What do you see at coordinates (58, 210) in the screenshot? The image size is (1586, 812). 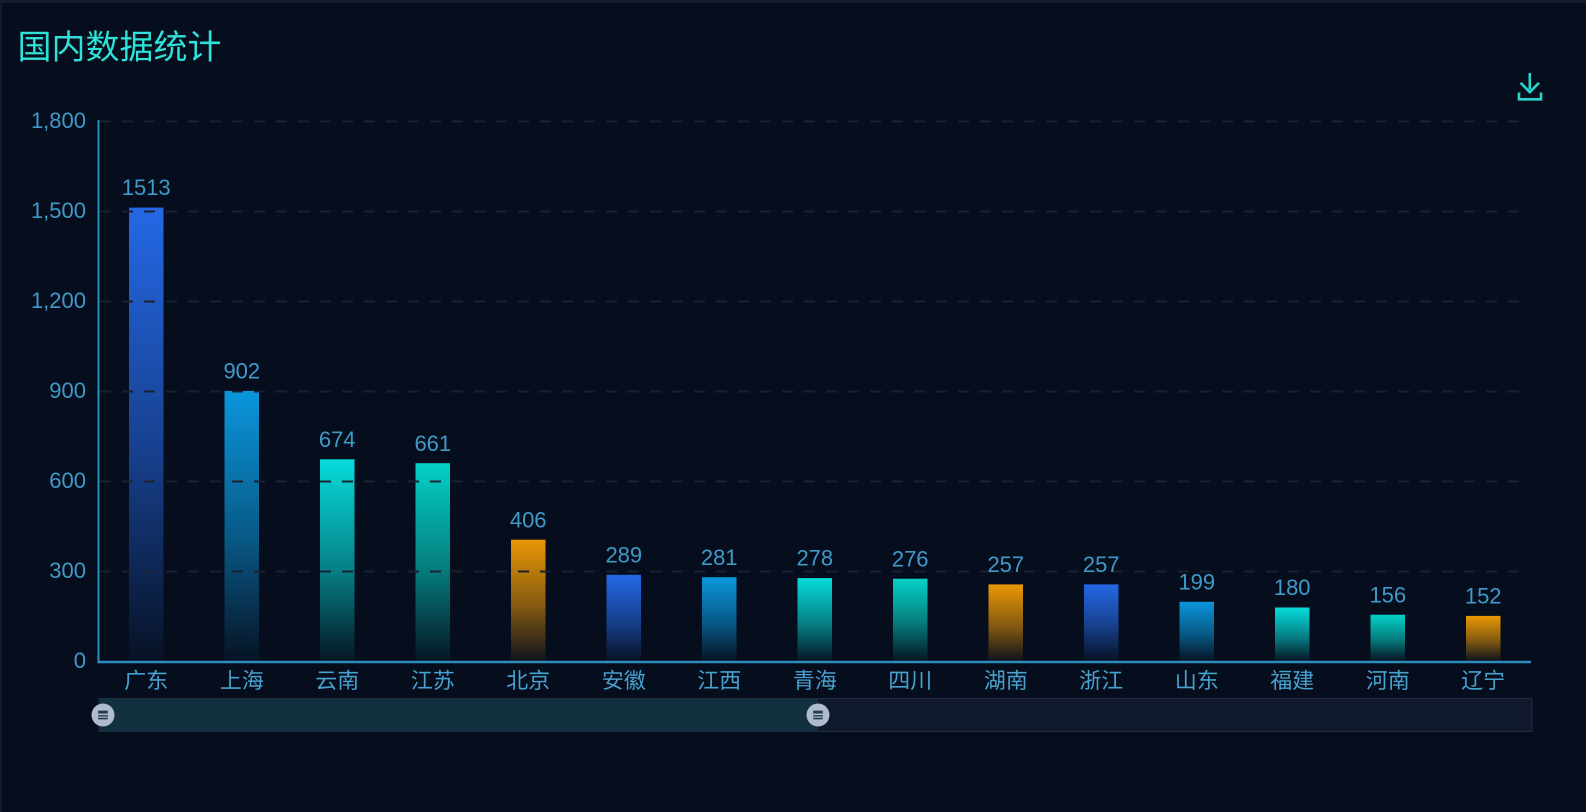 I see `svg-text: 1,500` at bounding box center [58, 210].